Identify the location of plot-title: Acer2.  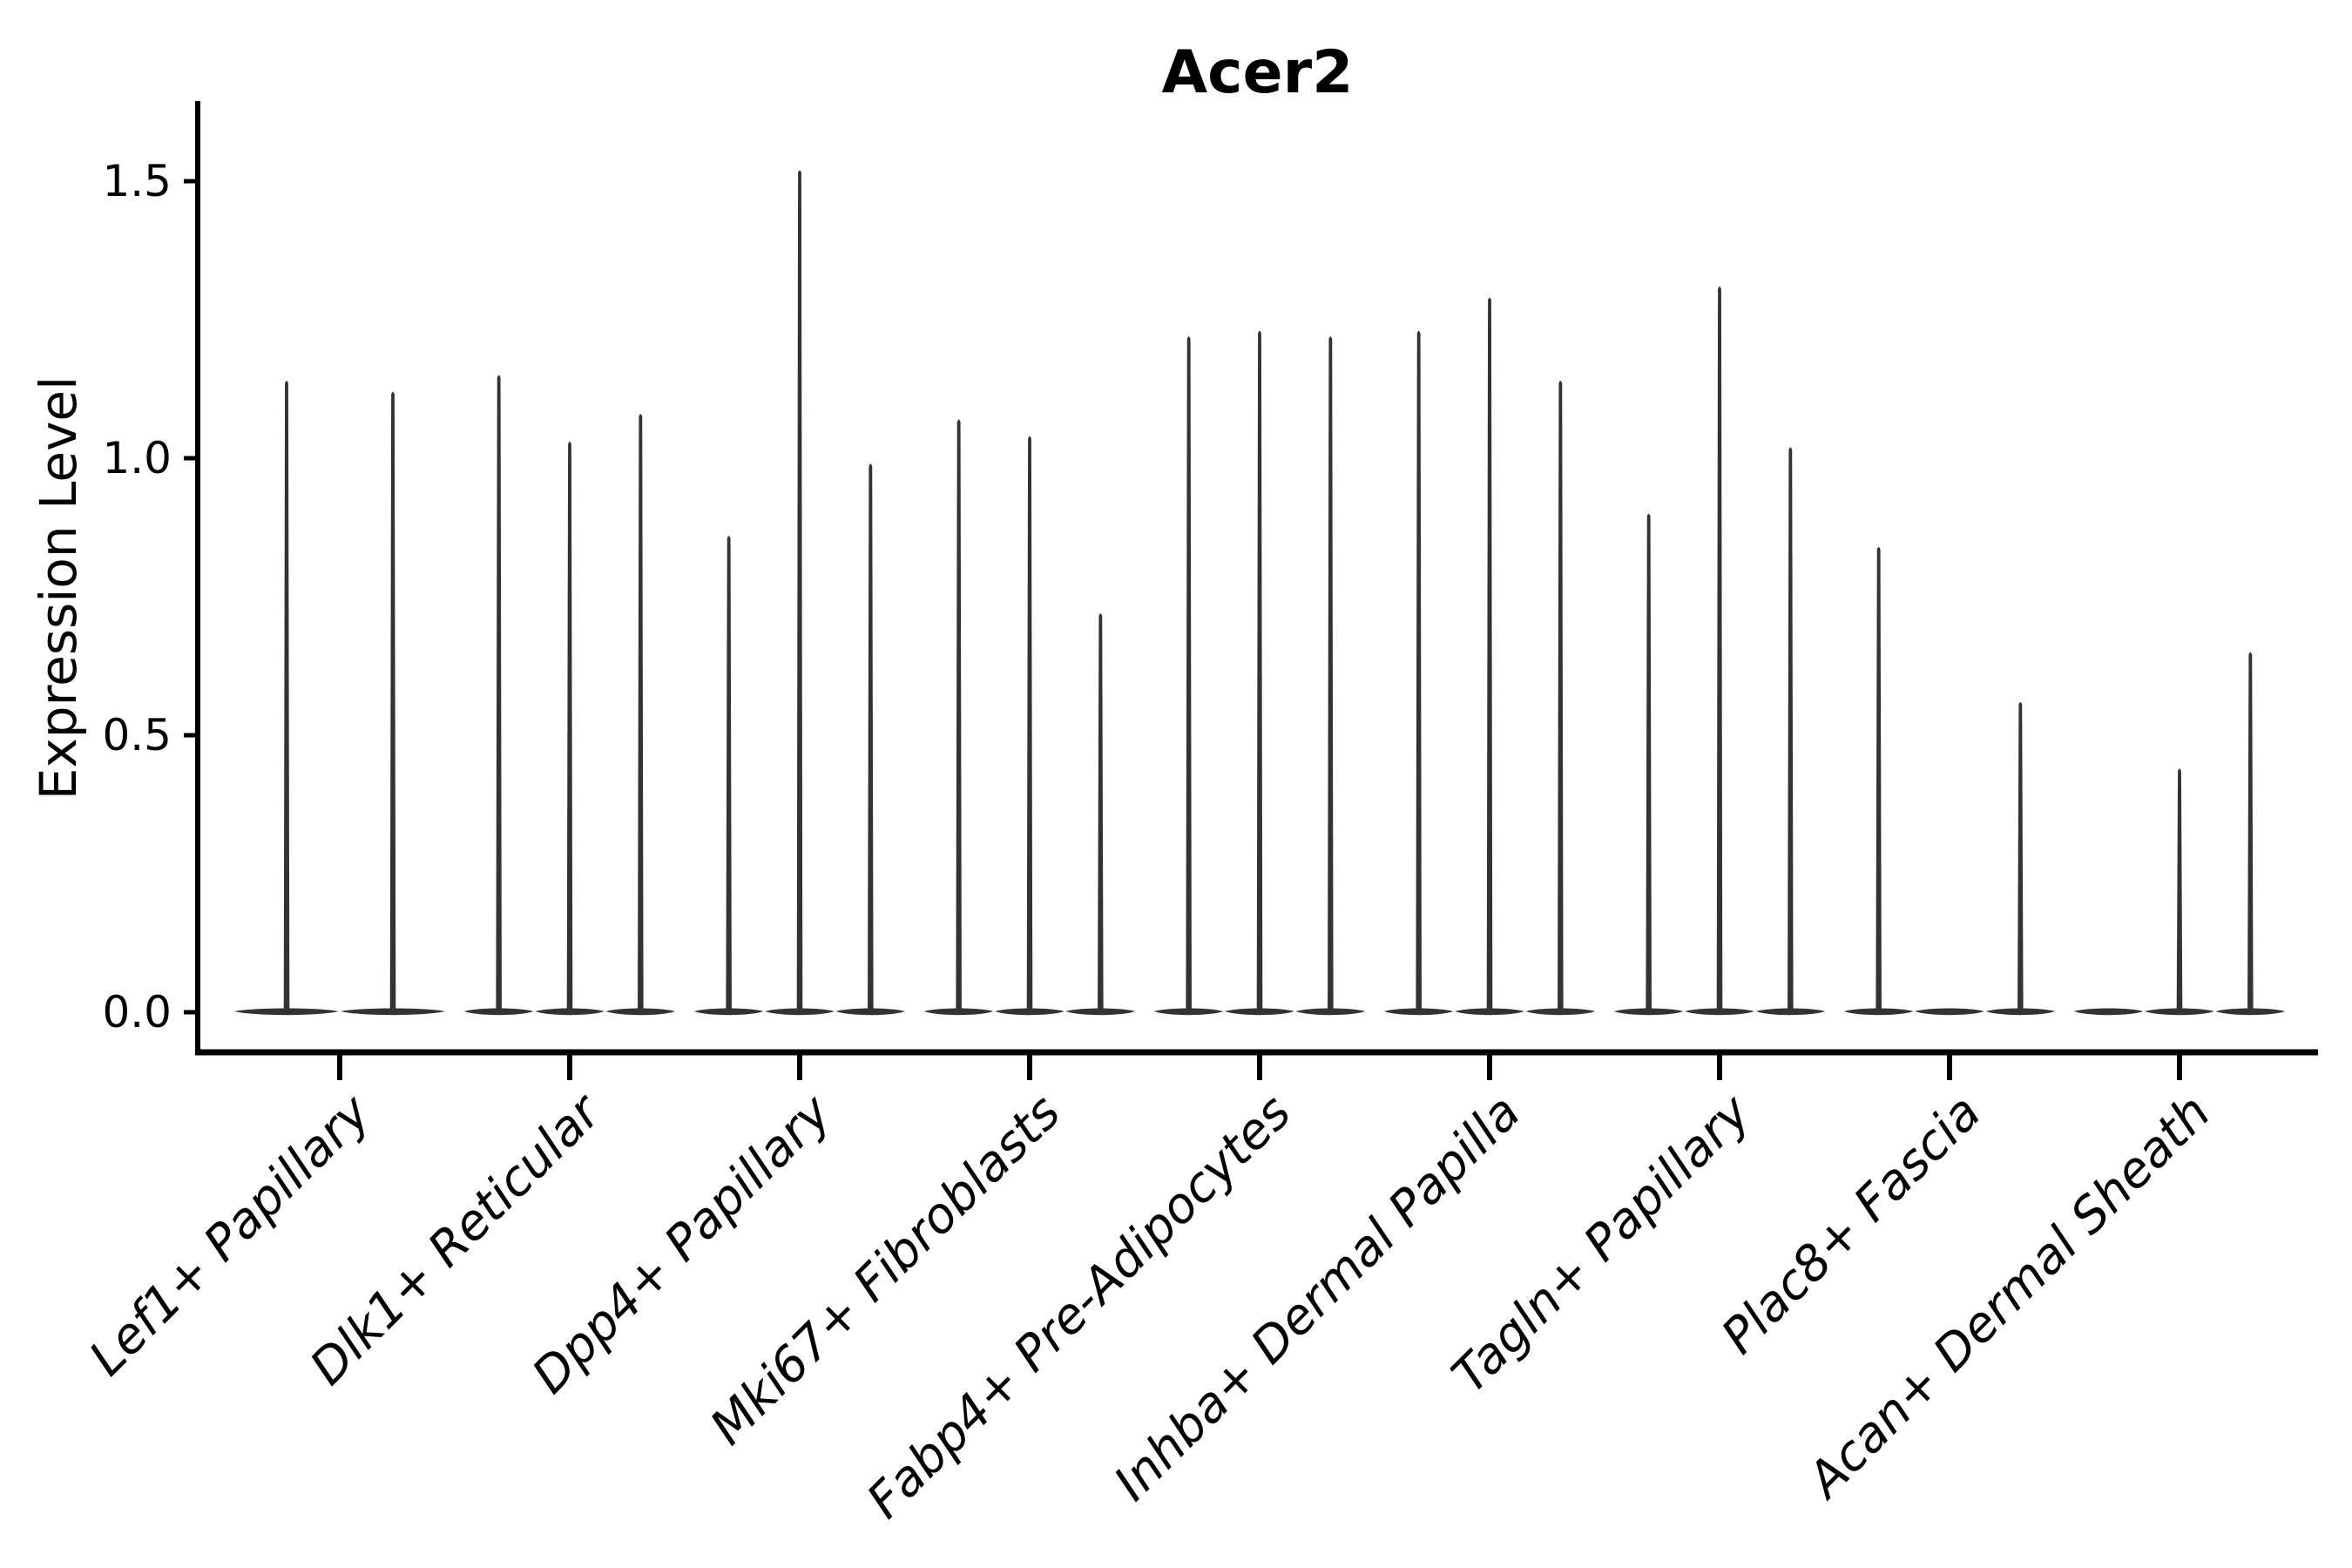
(1257, 72).